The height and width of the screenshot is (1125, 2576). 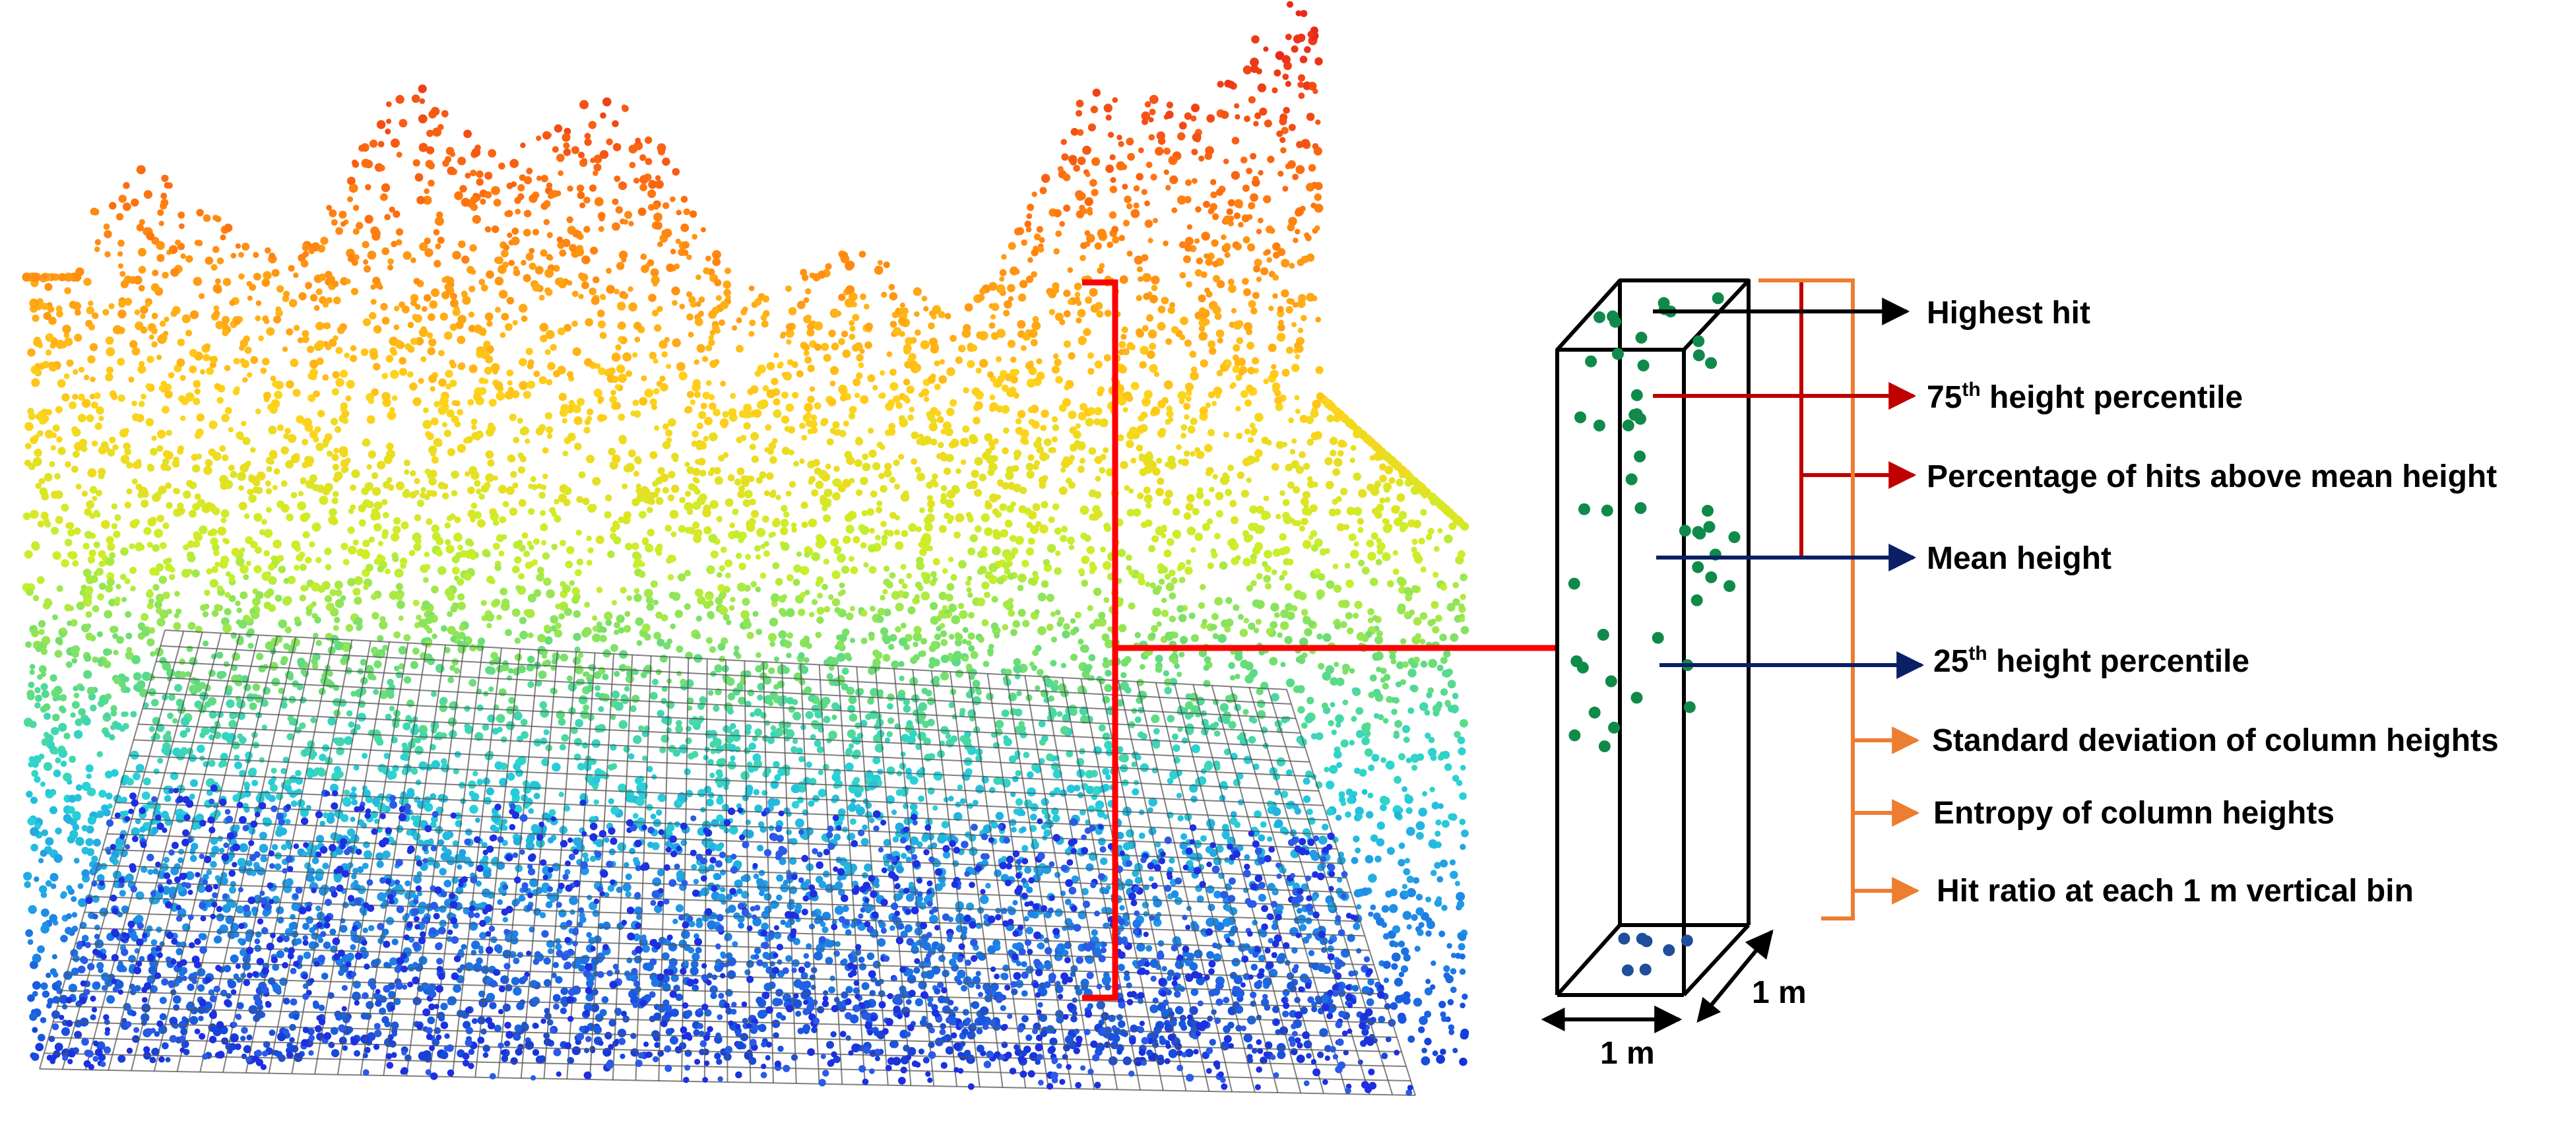 I want to click on label-p75: 75th height percentile, so click(x=2085, y=397).